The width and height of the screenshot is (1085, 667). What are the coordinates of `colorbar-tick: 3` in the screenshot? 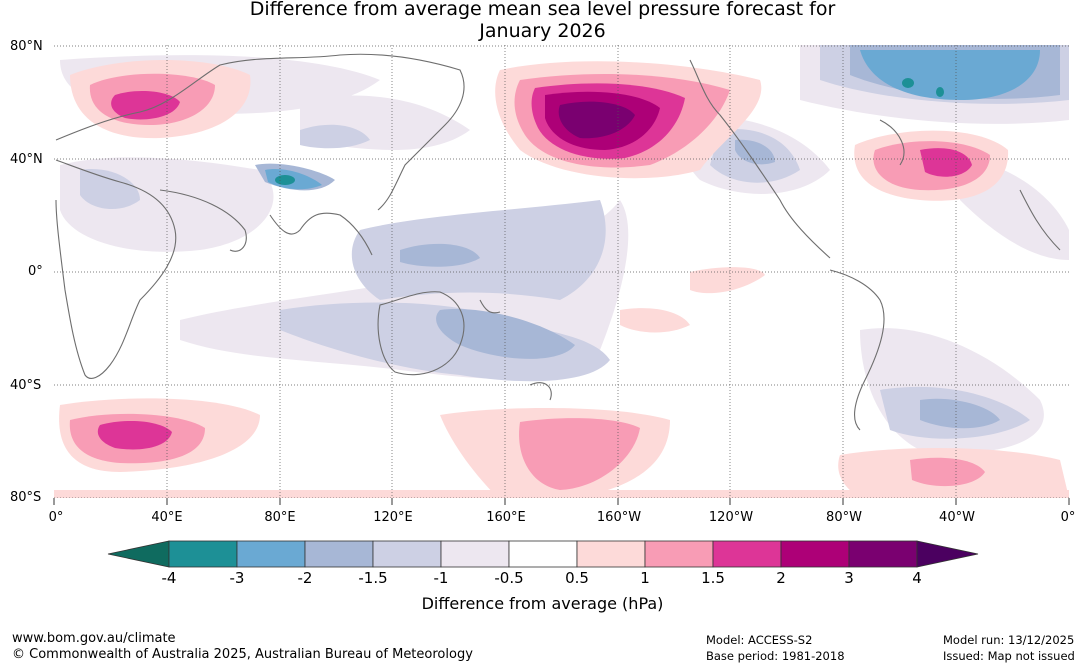 It's located at (849, 578).